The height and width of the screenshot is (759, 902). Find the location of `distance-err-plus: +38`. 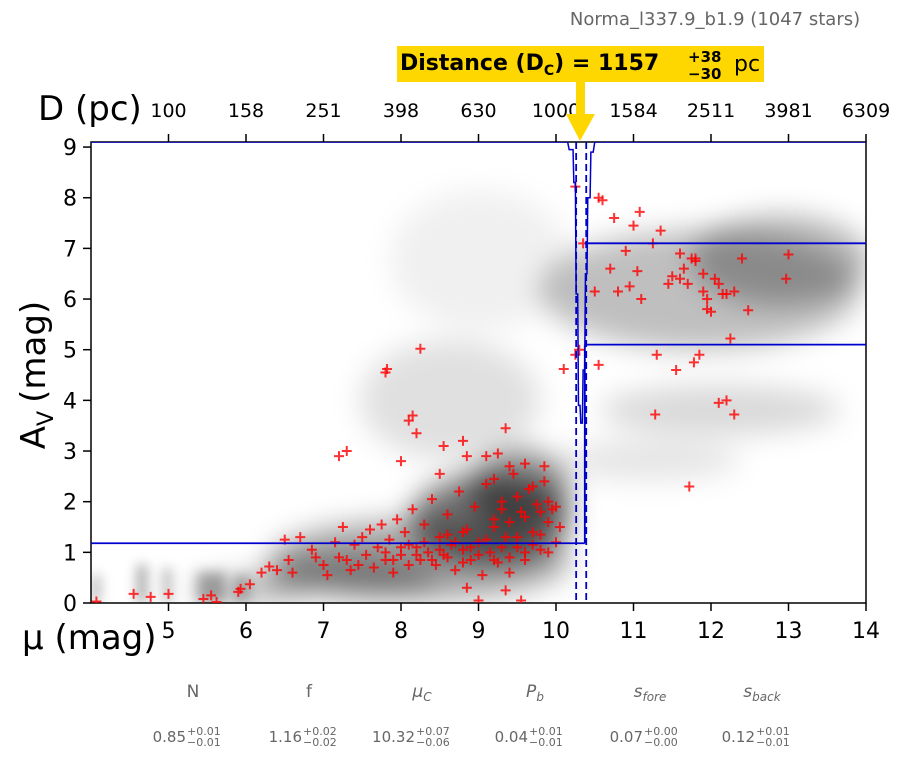

distance-err-plus: +38 is located at coordinates (704, 57).